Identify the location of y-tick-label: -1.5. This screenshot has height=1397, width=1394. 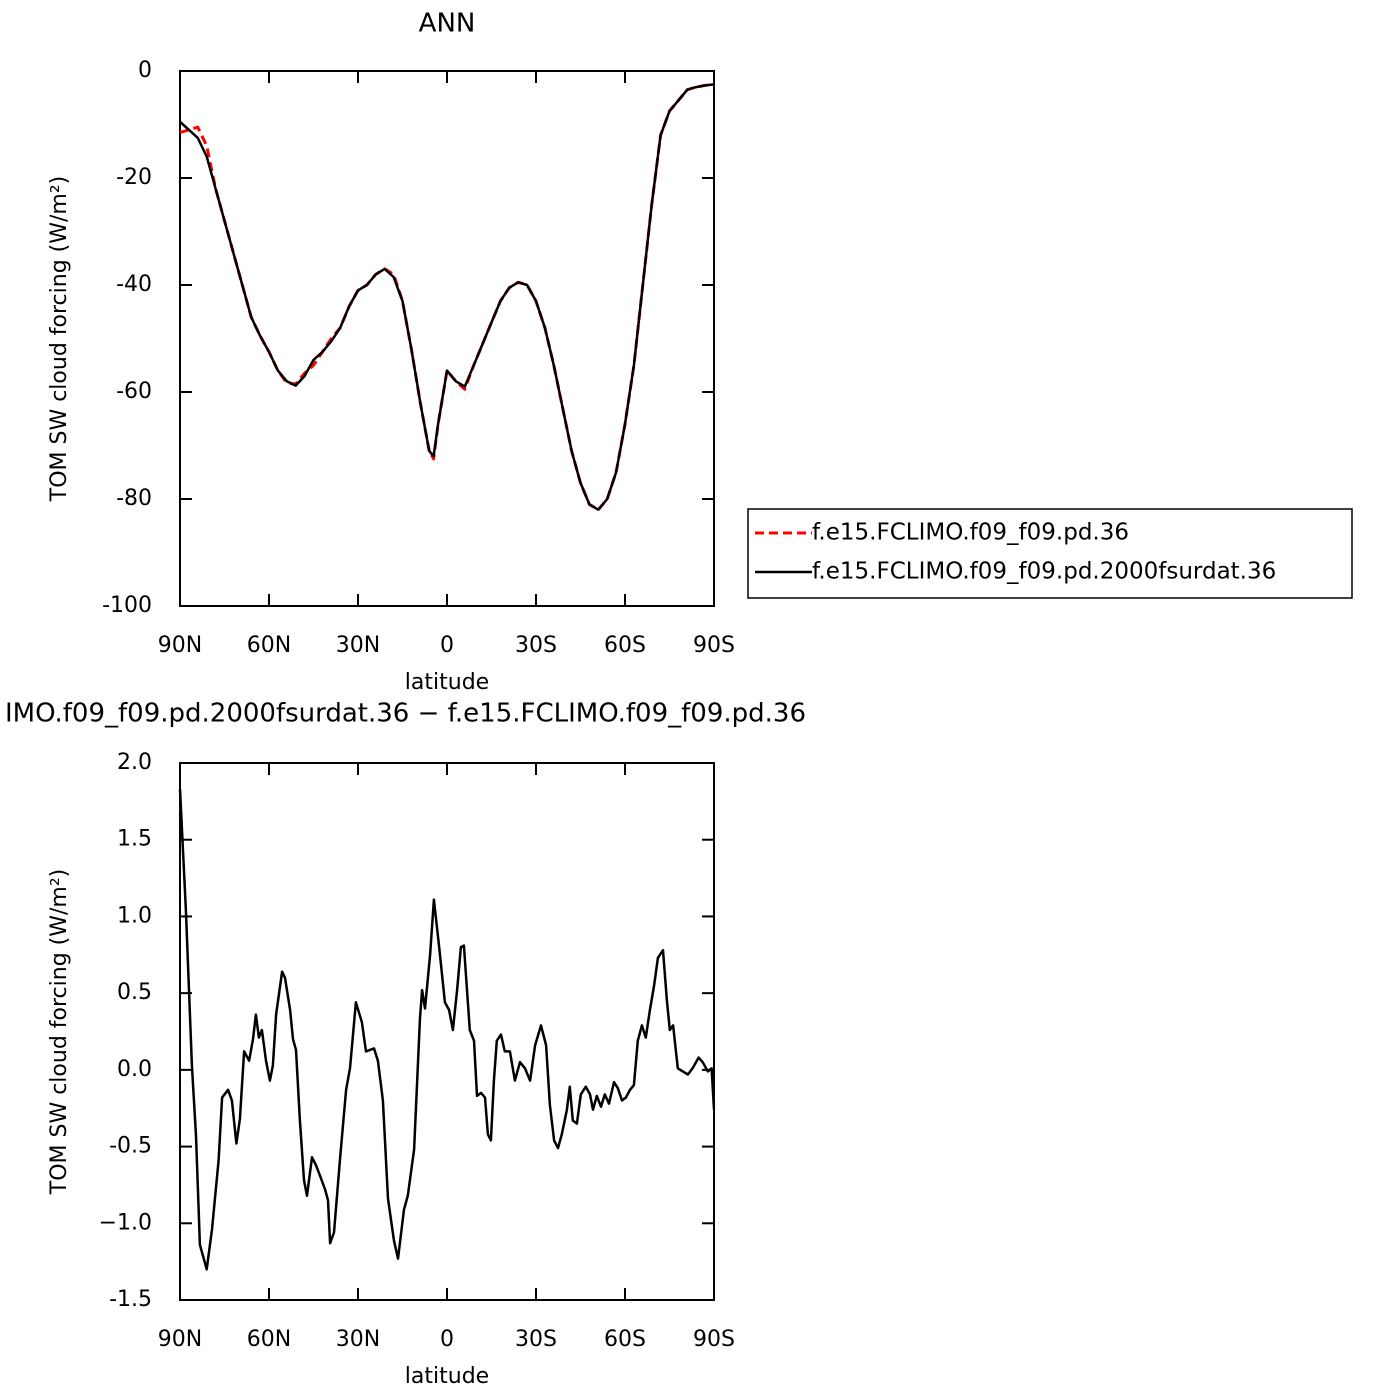
(130, 1299).